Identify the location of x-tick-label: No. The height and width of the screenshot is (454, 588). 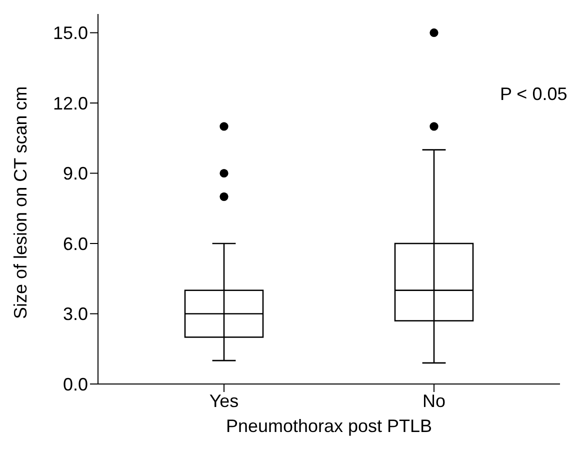
(434, 400).